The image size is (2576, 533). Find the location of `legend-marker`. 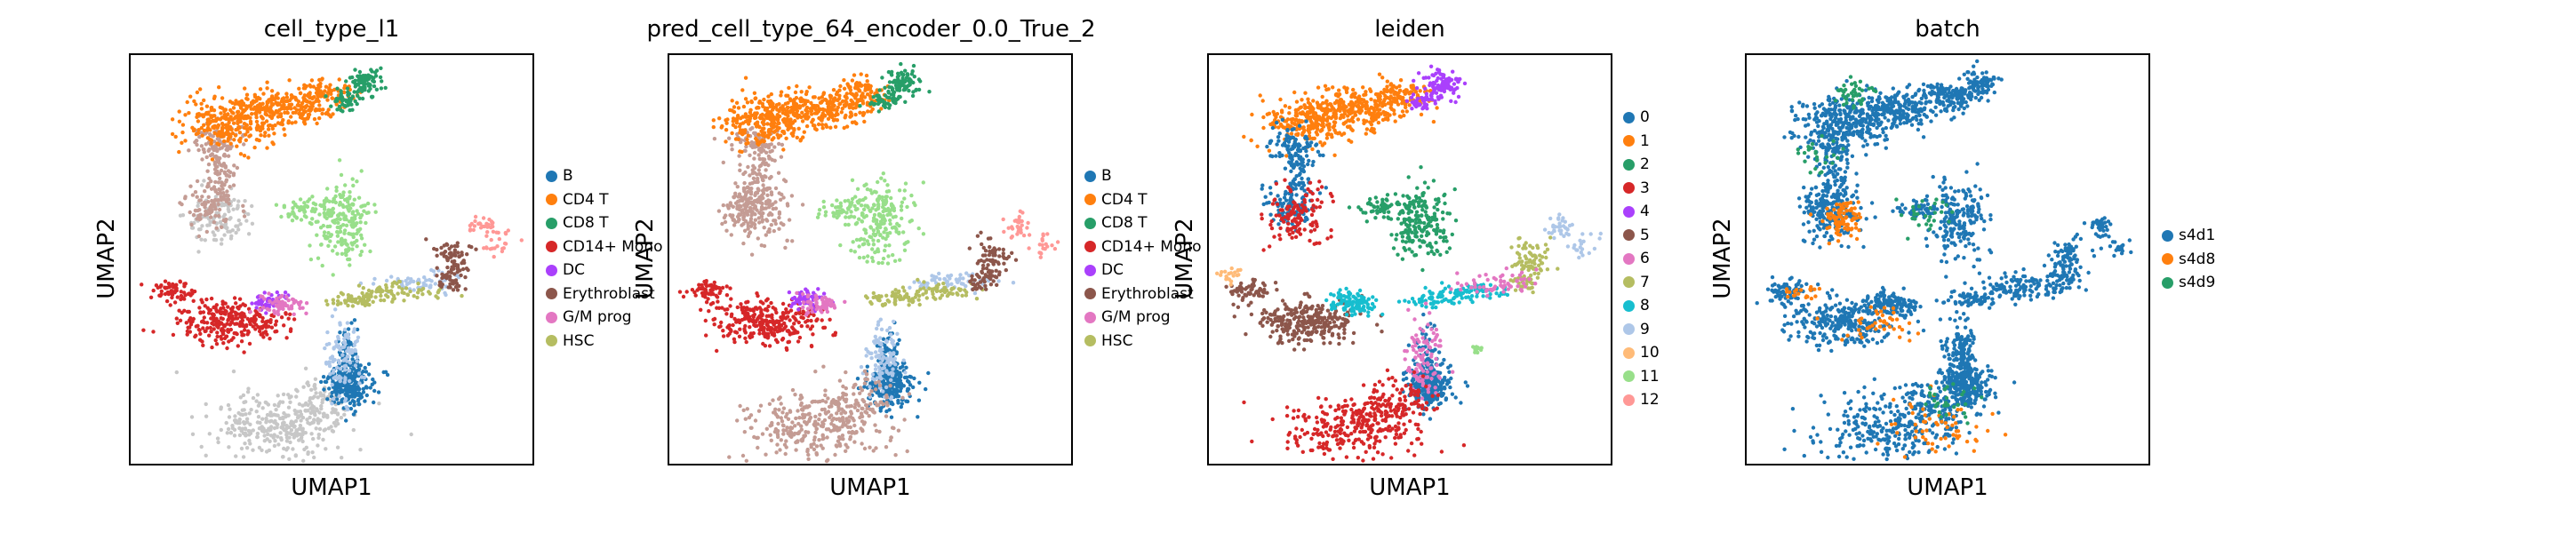

legend-marker is located at coordinates (551, 270).